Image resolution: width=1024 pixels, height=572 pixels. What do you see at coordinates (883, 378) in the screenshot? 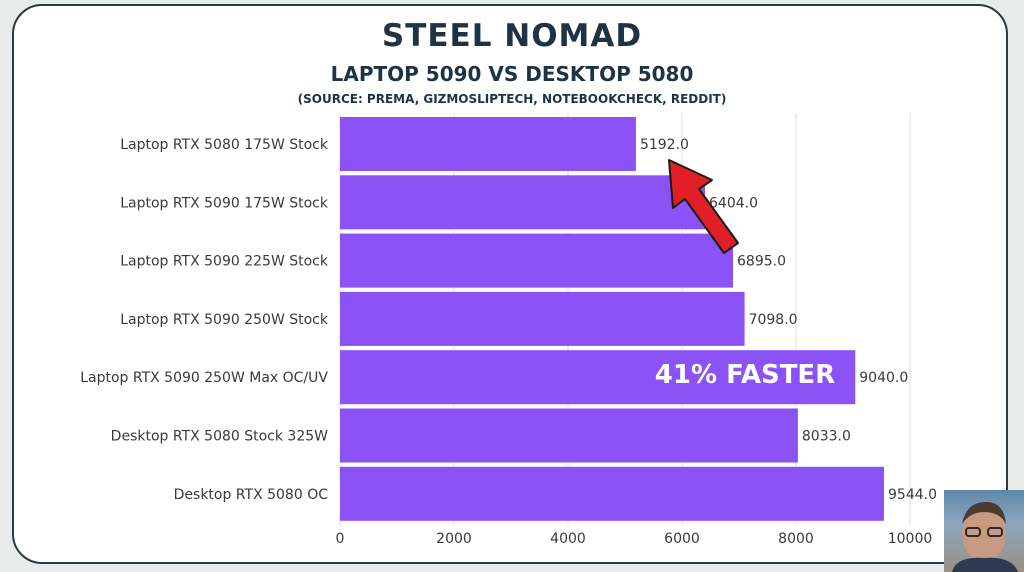
I see `value-label: 9040.0` at bounding box center [883, 378].